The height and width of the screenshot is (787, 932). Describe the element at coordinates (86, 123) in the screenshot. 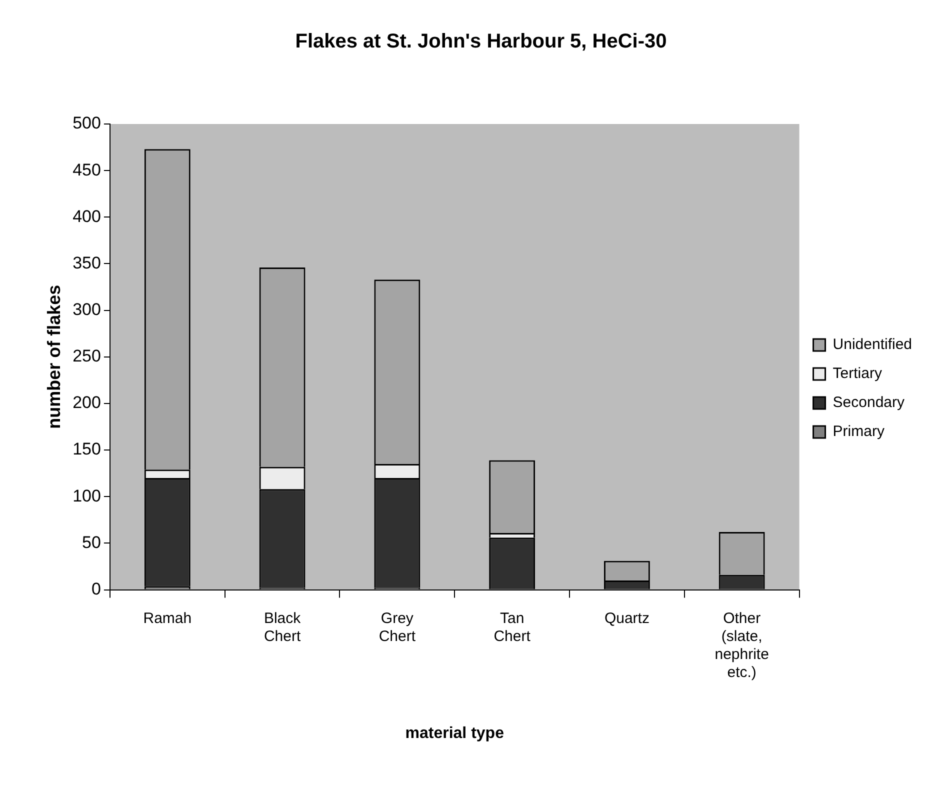

I see `y-tick-label: 500` at that location.